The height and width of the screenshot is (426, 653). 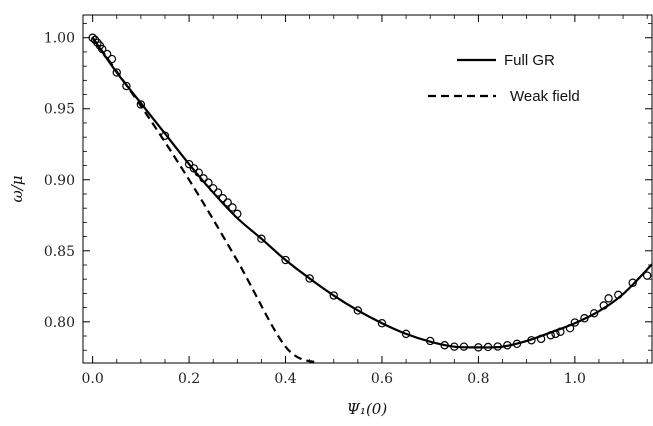 What do you see at coordinates (529, 60) in the screenshot?
I see `legend-label-full-gr: Full GR` at bounding box center [529, 60].